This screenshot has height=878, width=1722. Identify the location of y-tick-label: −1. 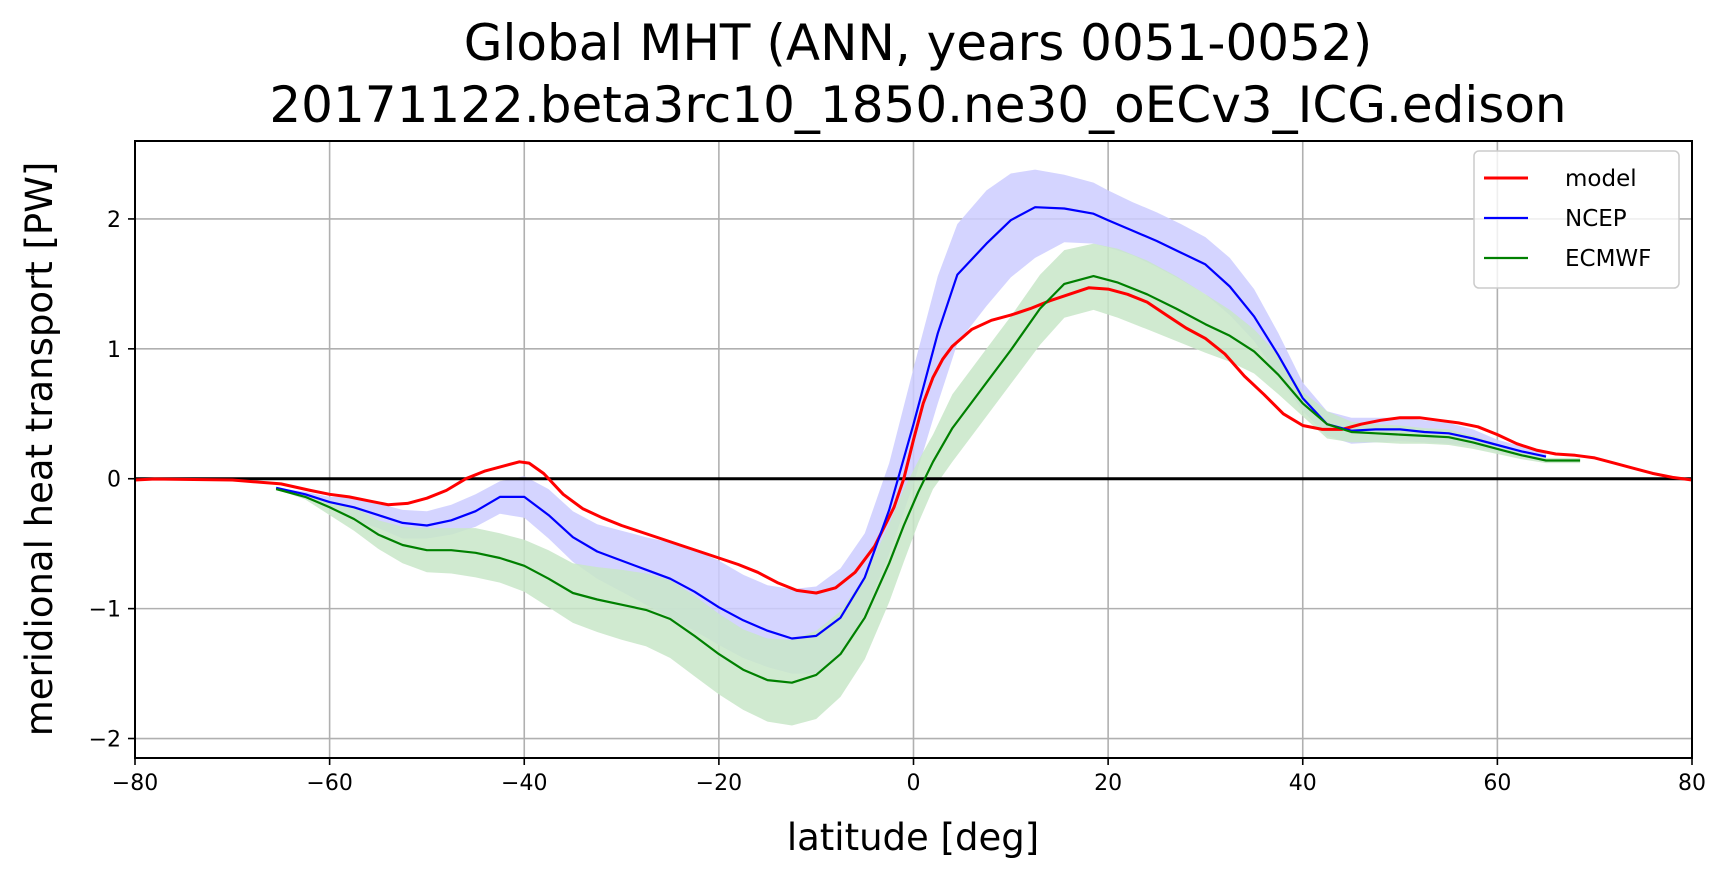
(105, 610).